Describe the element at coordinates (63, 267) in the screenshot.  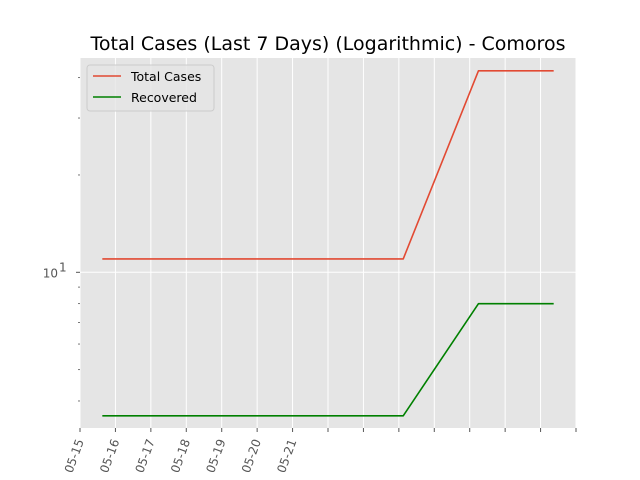
I see `y-tick-label-exponent: 1` at that location.